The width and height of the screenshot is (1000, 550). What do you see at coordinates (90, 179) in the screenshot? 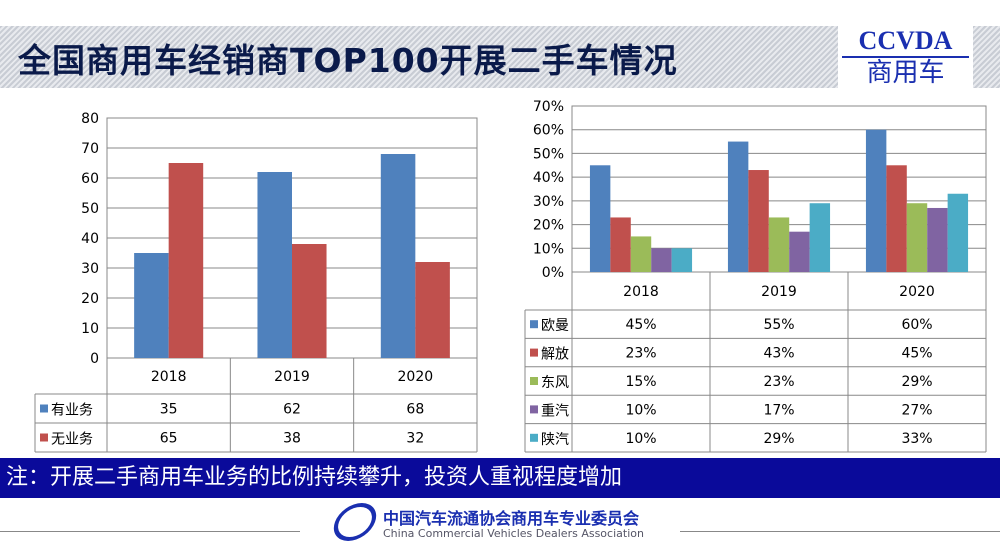
I see `y-tick-label: 60` at bounding box center [90, 179].